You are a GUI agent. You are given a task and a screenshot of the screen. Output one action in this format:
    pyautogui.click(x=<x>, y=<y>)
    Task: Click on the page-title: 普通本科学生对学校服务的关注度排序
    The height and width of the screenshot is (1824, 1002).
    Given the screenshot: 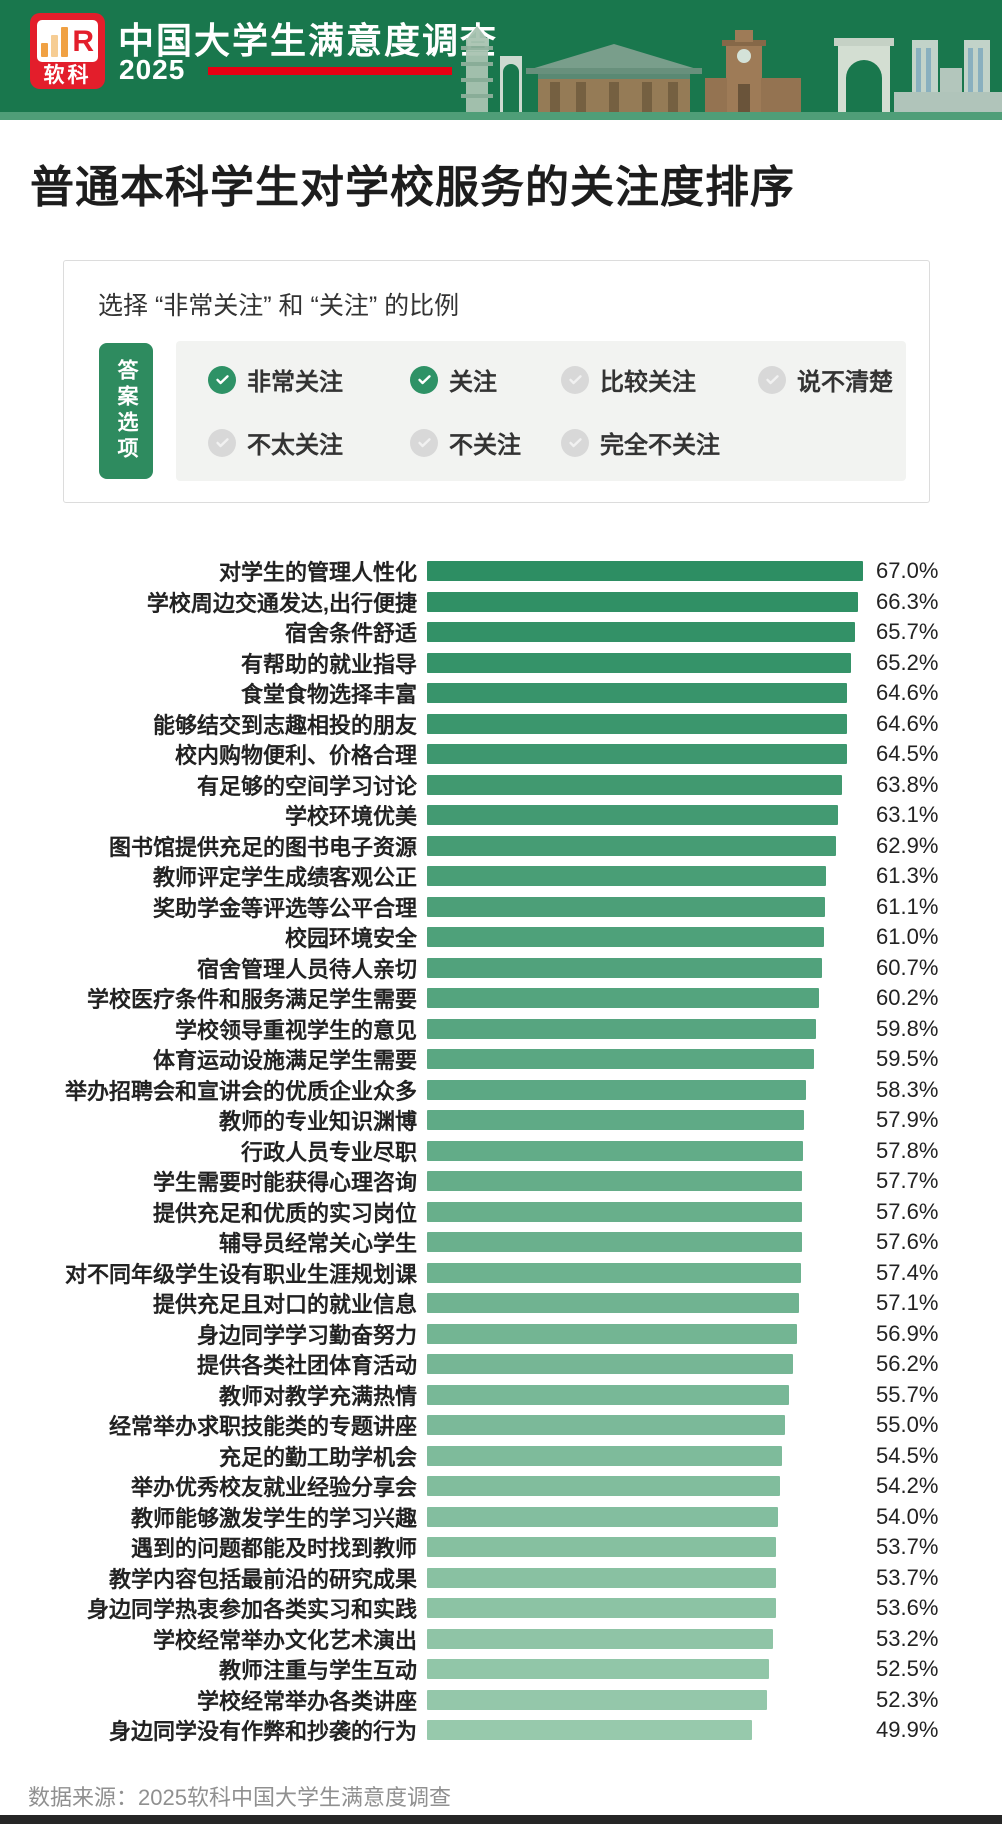 What is the action you would take?
    pyautogui.click(x=412, y=187)
    